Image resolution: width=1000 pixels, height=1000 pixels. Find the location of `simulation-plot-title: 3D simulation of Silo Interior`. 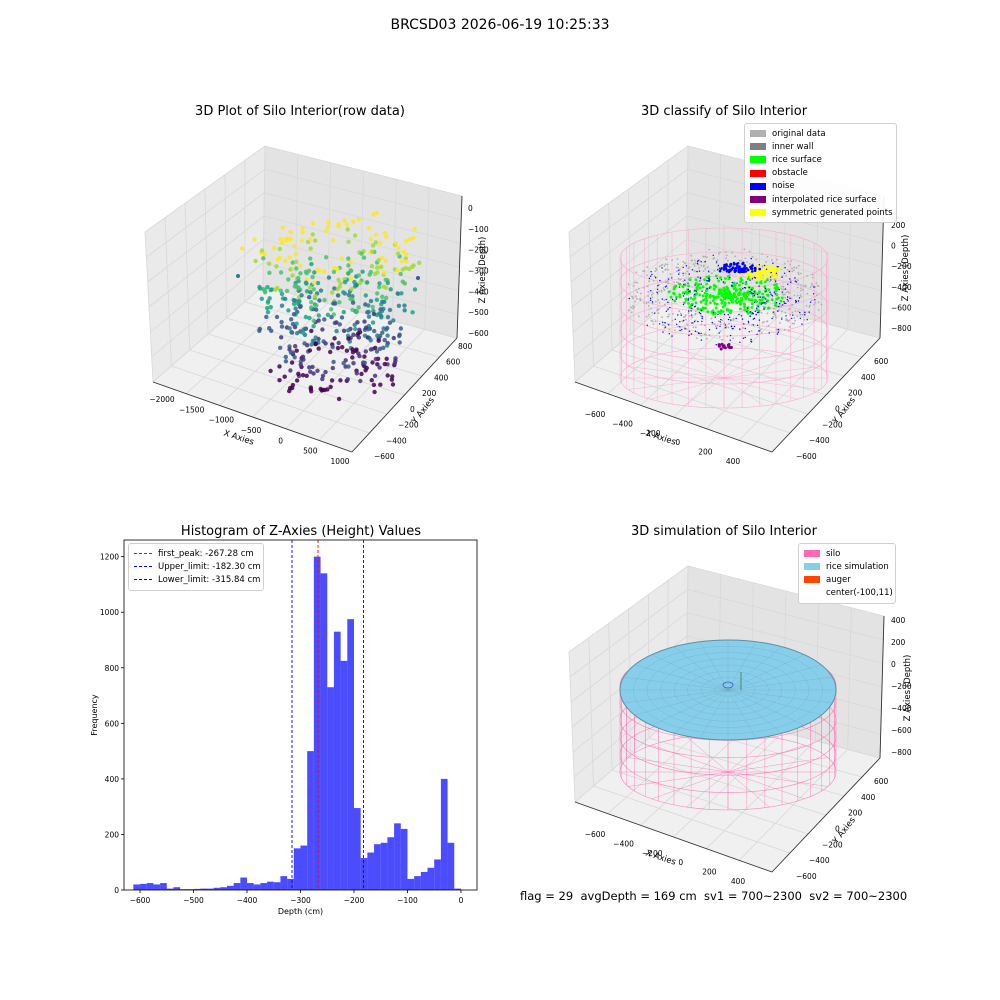

simulation-plot-title: 3D simulation of Silo Interior is located at coordinates (724, 531).